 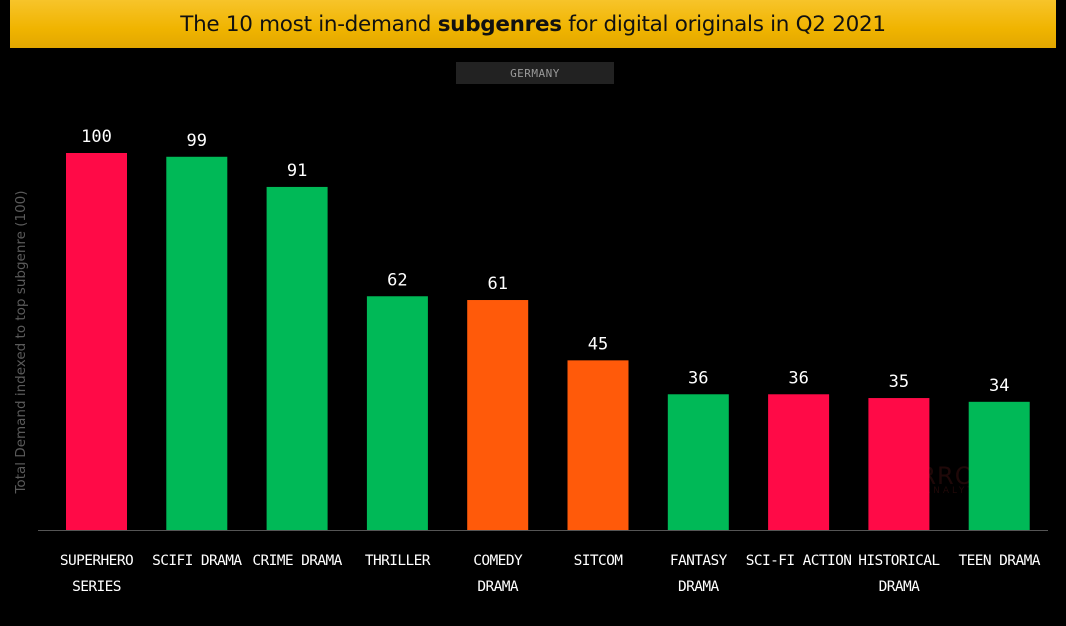 What do you see at coordinates (397, 280) in the screenshot?
I see `data-label: 62` at bounding box center [397, 280].